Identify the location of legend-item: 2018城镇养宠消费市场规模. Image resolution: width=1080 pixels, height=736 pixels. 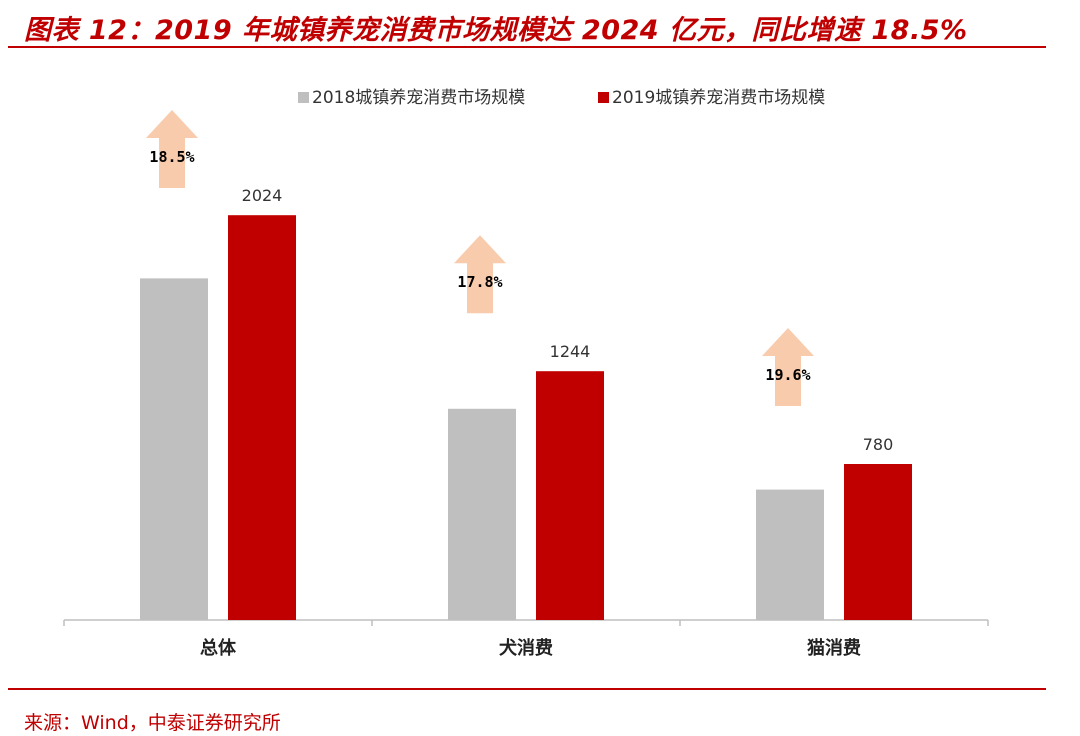
(411, 98).